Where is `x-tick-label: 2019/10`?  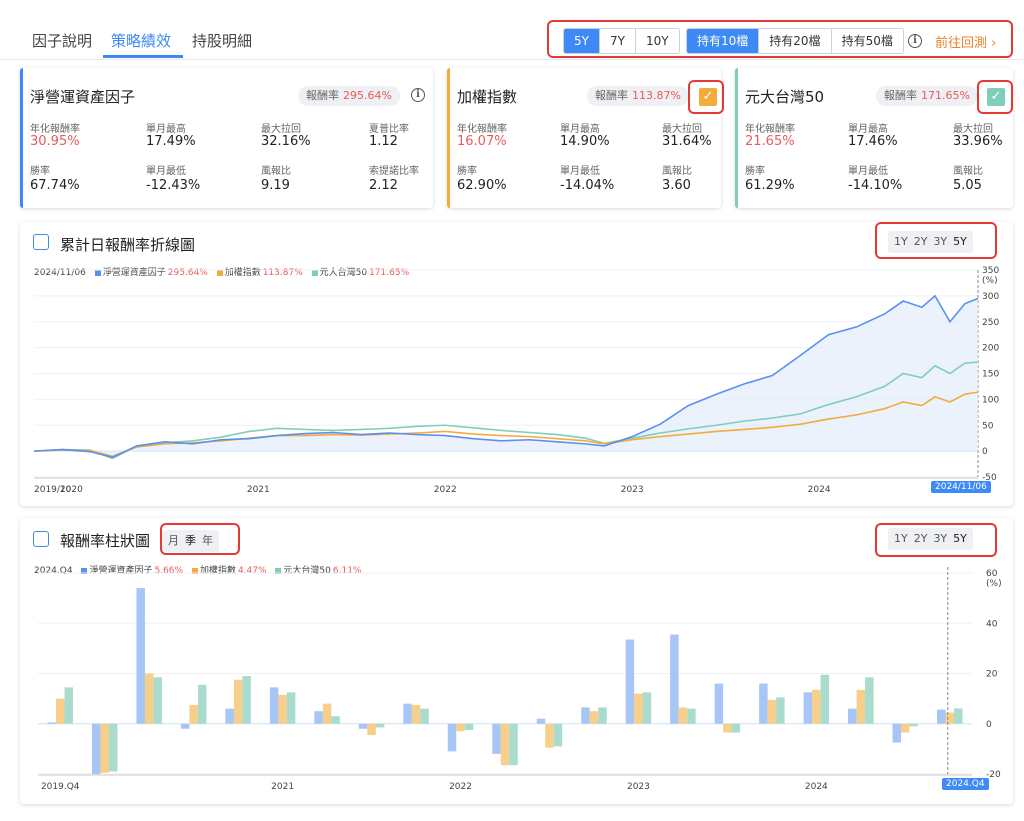
x-tick-label: 2019/10 is located at coordinates (53, 490).